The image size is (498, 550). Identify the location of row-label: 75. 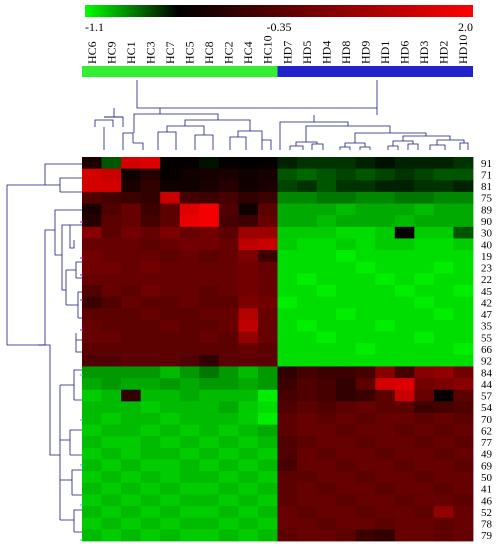
(487, 199).